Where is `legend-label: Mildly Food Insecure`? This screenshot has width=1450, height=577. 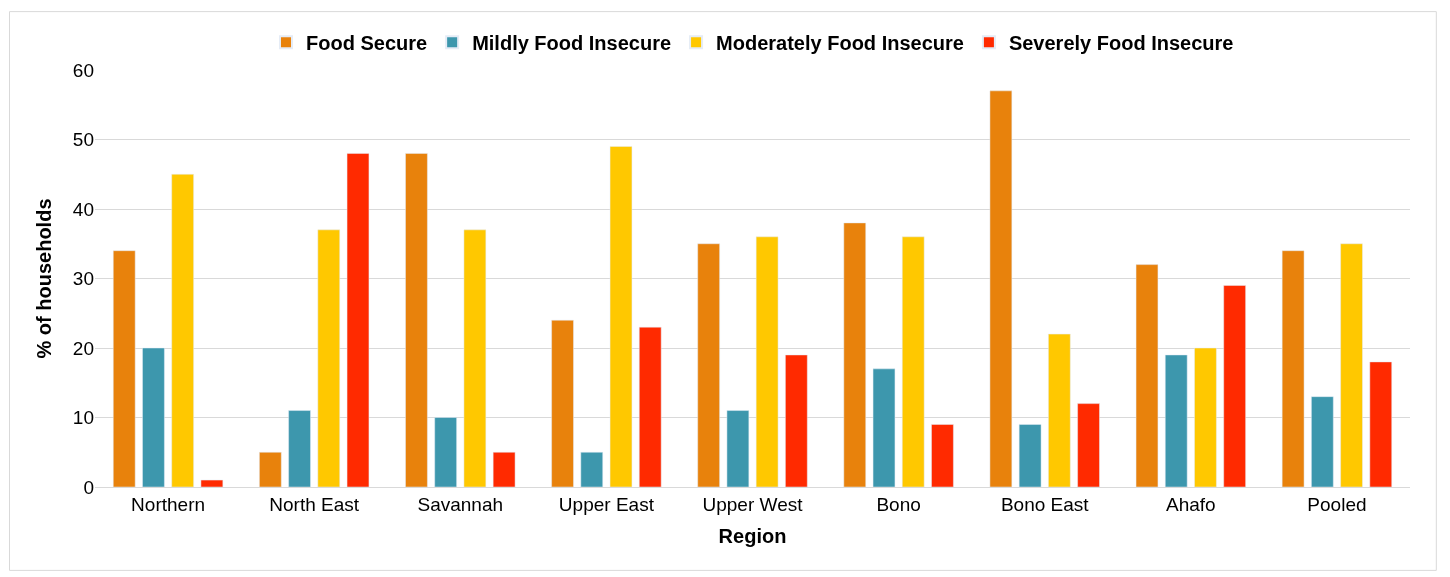
legend-label: Mildly Food Insecure is located at coordinates (572, 42).